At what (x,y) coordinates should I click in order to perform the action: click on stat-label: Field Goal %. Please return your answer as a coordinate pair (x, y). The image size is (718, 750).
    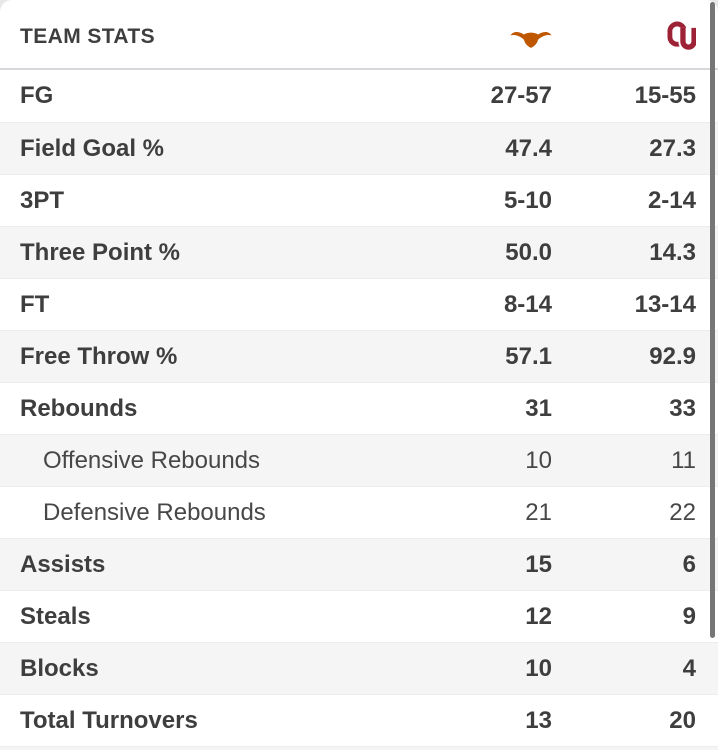
    Looking at the image, I should click on (92, 148).